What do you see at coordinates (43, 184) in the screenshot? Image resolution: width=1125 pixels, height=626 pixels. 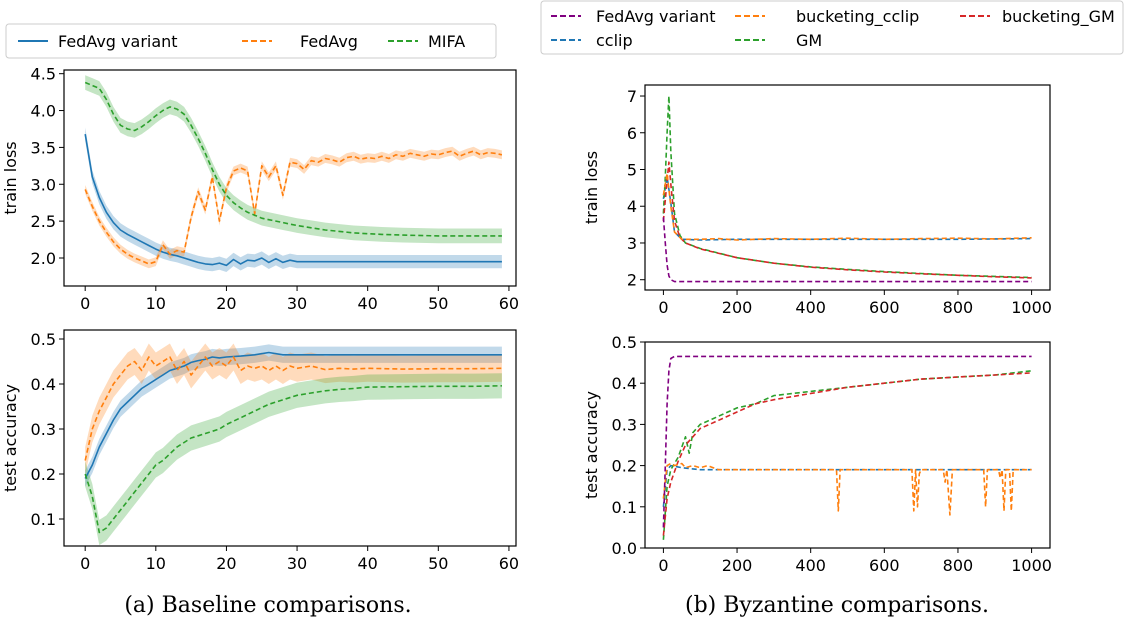 I see `y-tick-label: 3.0` at bounding box center [43, 184].